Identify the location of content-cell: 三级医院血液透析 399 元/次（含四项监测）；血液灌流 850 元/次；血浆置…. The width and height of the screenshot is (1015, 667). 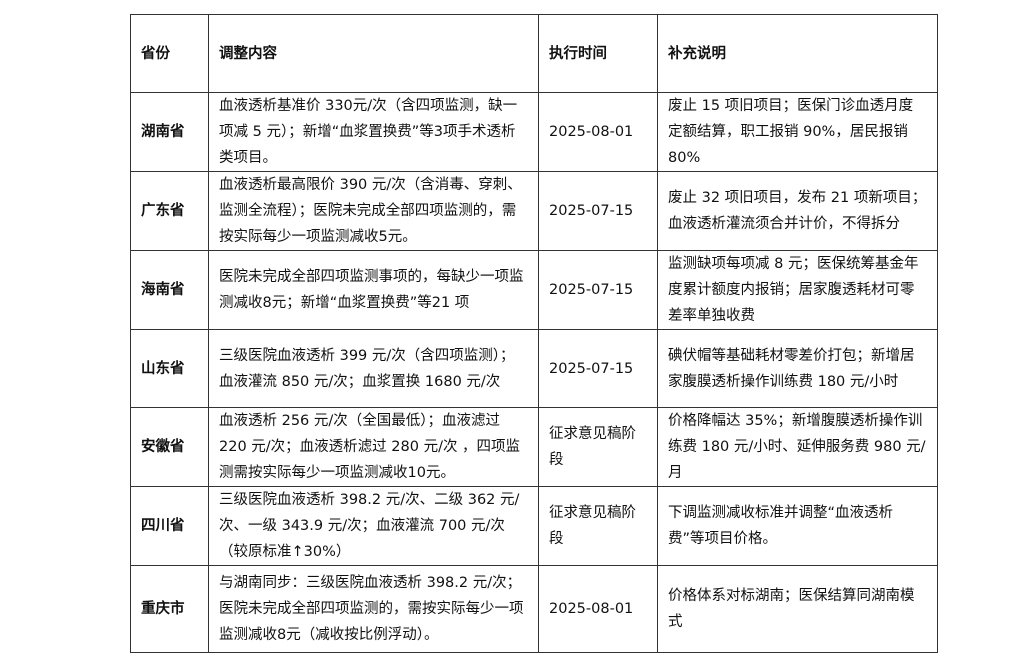
(373, 368).